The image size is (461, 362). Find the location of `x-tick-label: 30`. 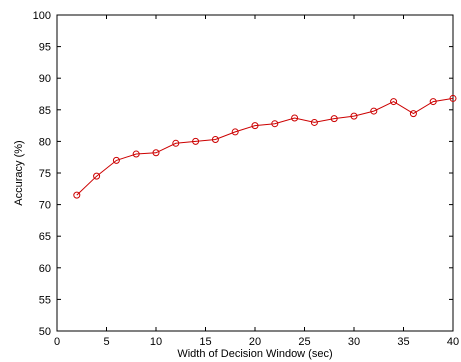

x-tick-label: 30 is located at coordinates (354, 342).